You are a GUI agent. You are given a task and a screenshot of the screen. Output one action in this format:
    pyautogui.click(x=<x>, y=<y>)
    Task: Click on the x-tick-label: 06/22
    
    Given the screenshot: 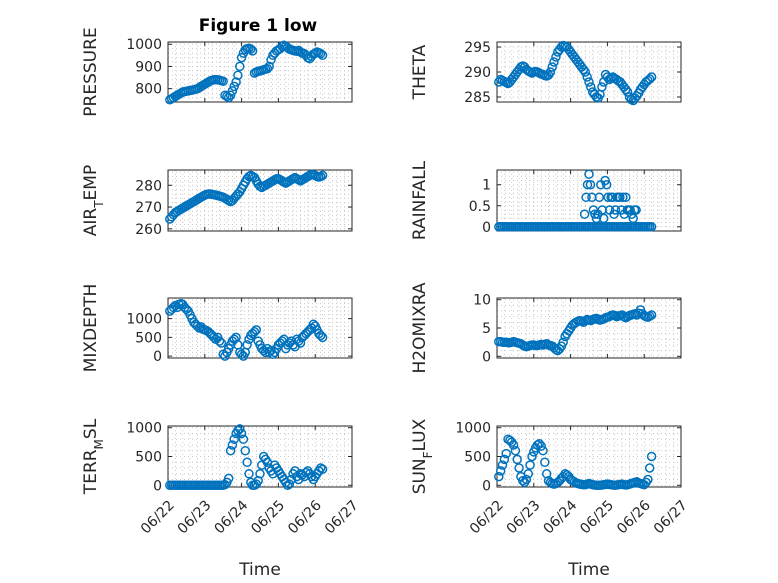 What is the action you would take?
    pyautogui.click(x=158, y=517)
    